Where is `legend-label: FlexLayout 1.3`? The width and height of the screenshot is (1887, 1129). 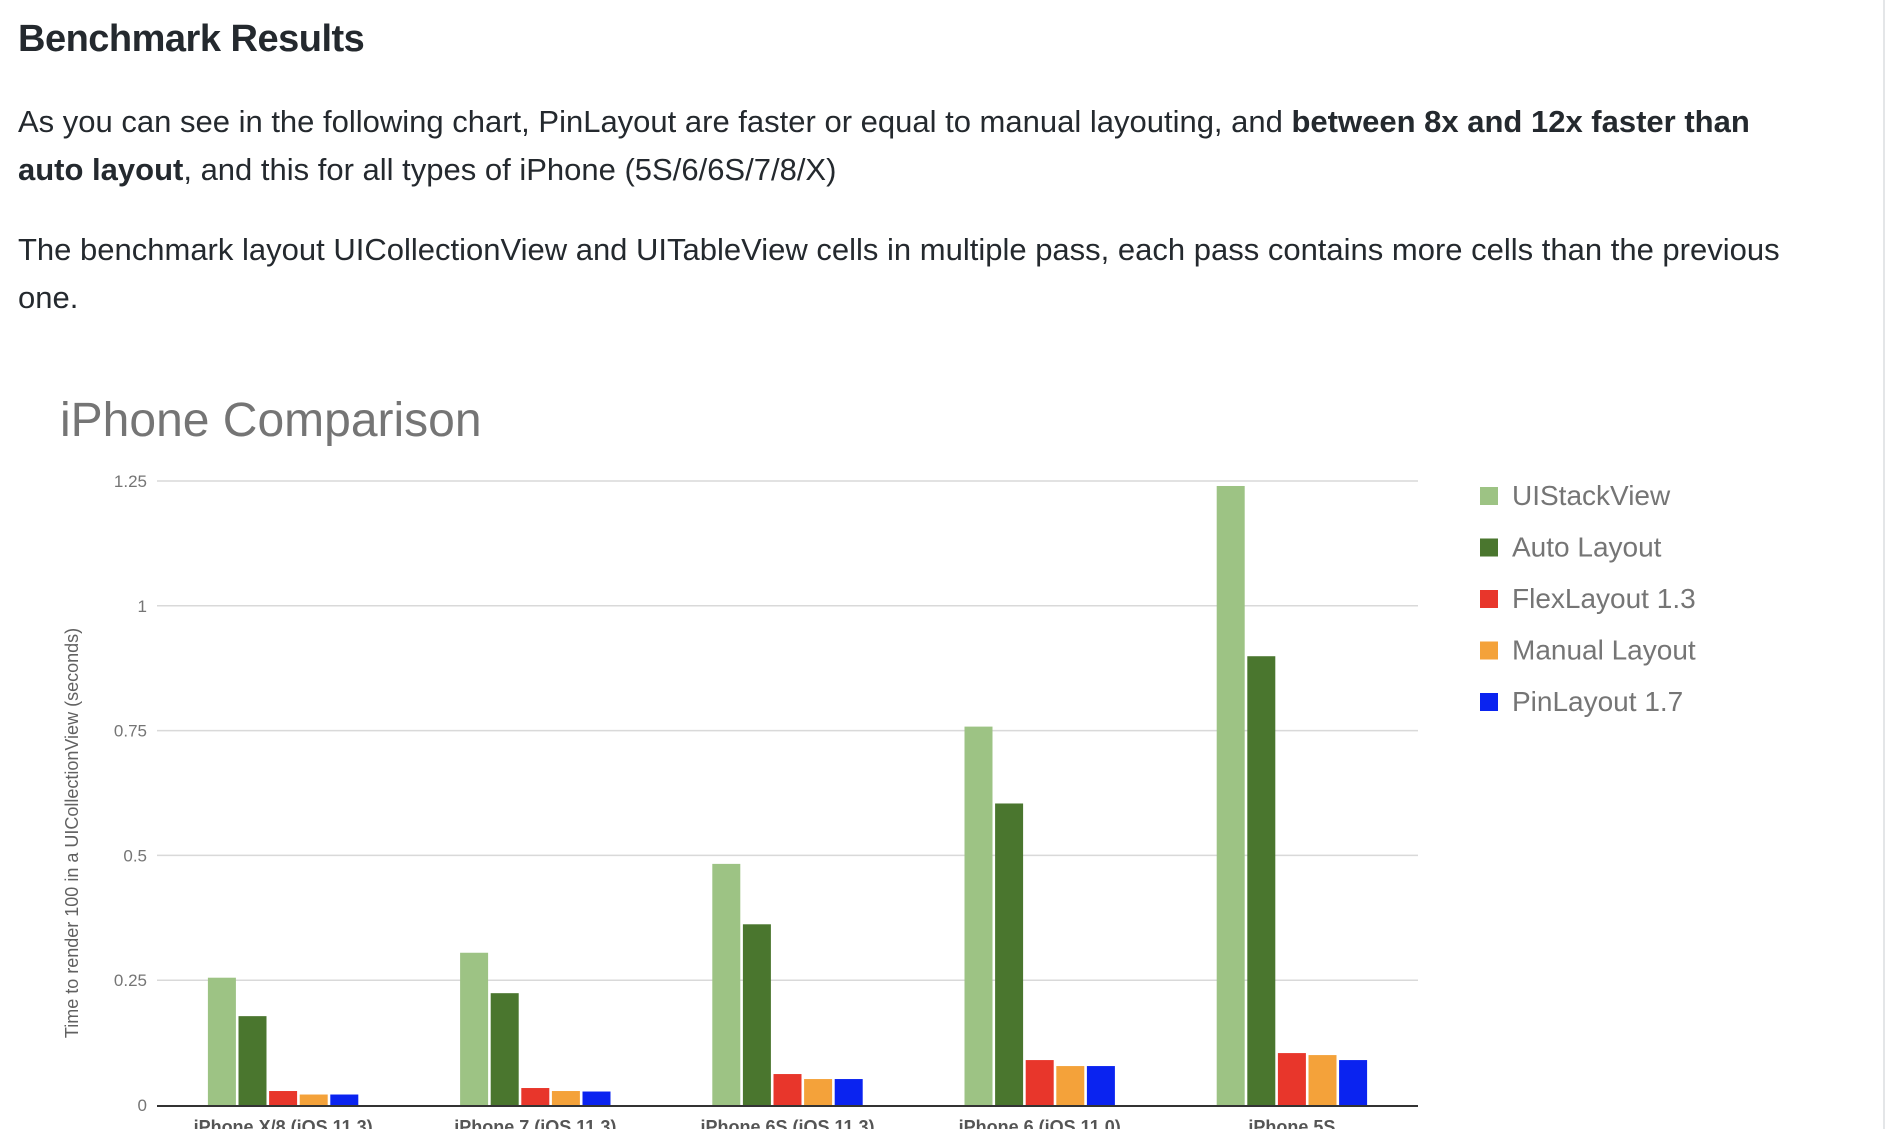
legend-label: FlexLayout 1.3 is located at coordinates (1604, 598).